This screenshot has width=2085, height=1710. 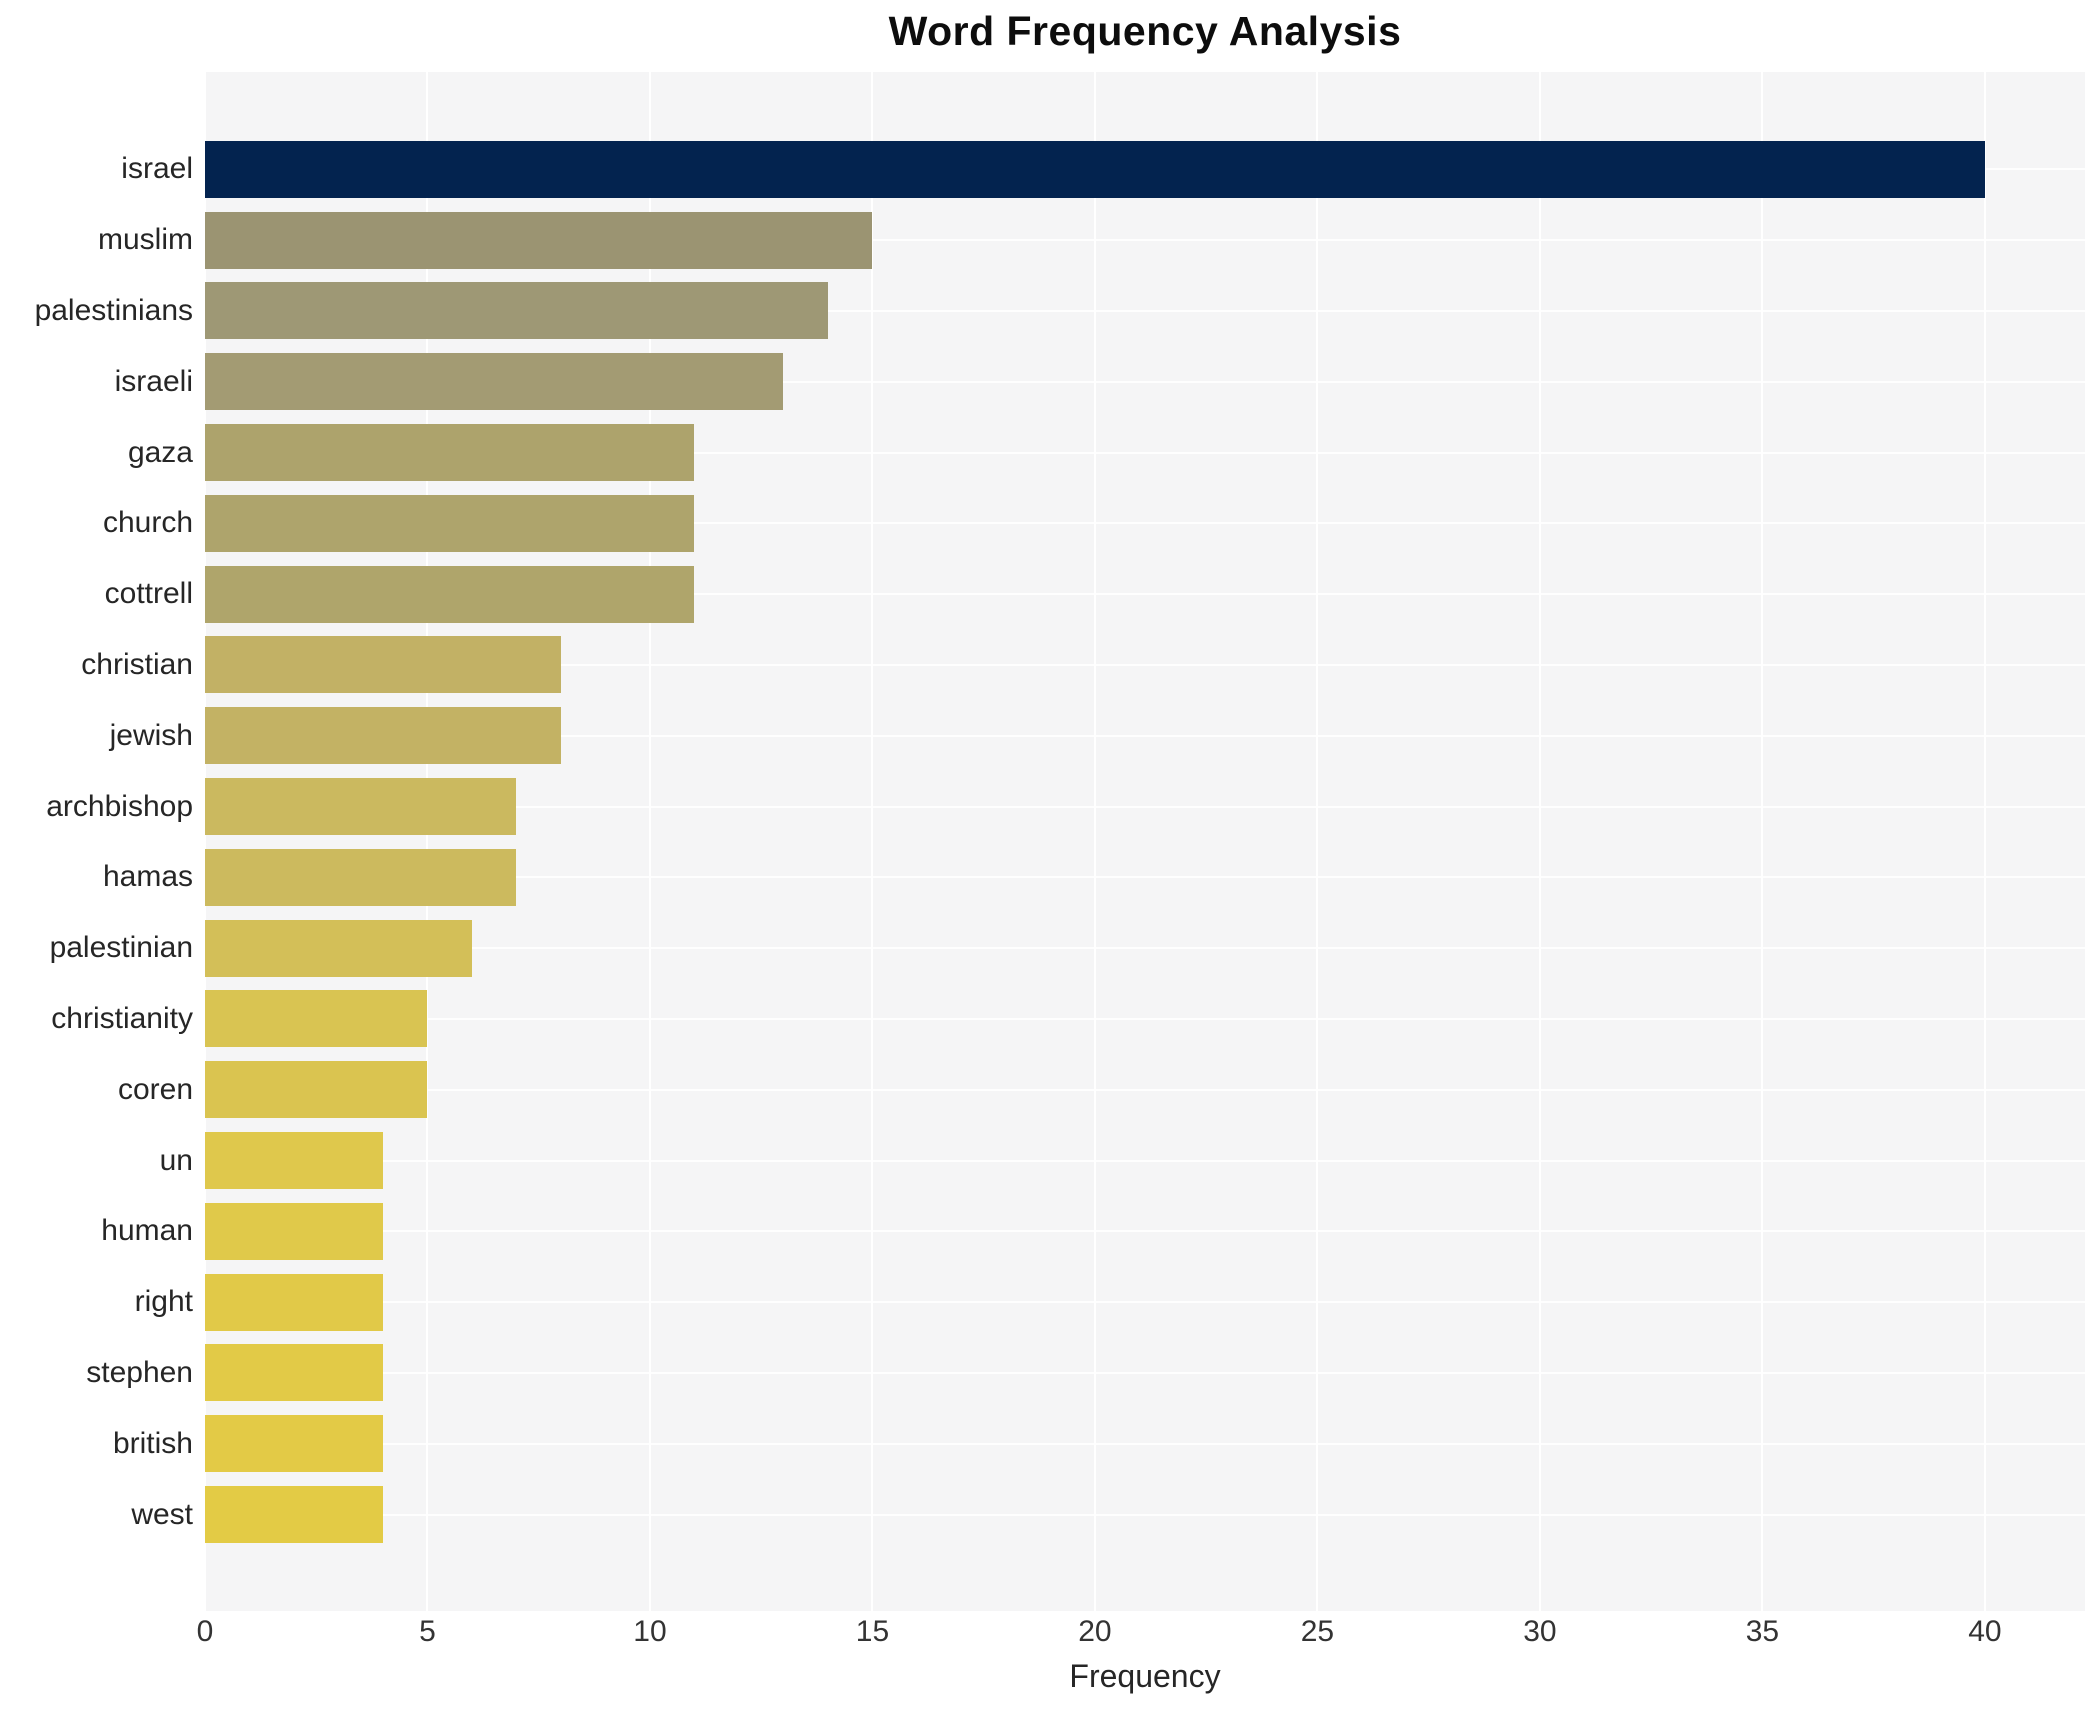 What do you see at coordinates (1985, 1631) in the screenshot?
I see `x-axis-tick-label: 40` at bounding box center [1985, 1631].